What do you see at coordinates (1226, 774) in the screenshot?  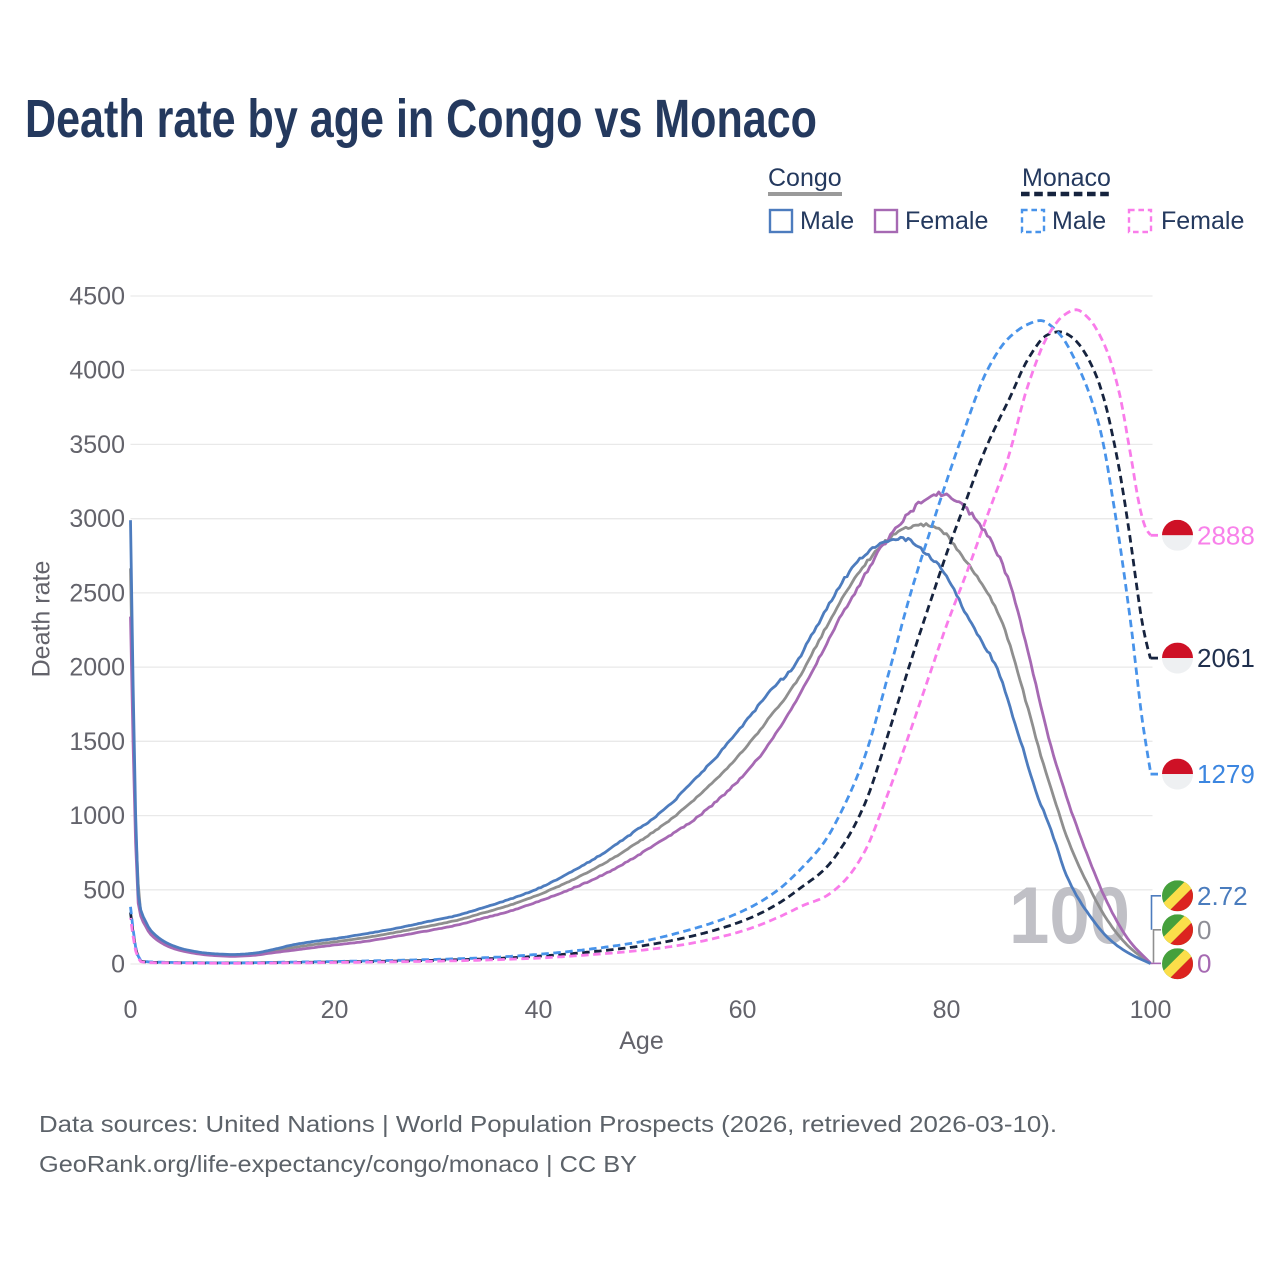 I see `svg-text: 1279` at bounding box center [1226, 774].